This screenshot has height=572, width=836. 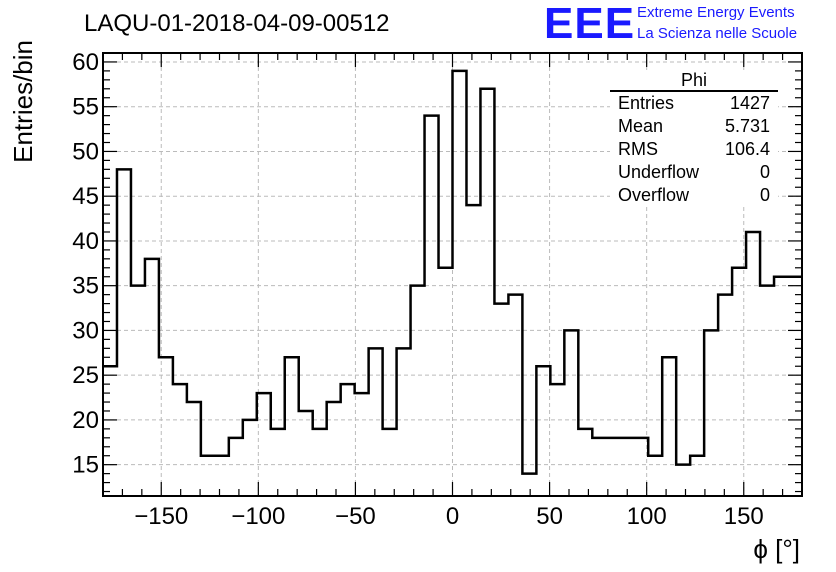 What do you see at coordinates (716, 12) in the screenshot?
I see `logo-line-1: Extreme Energy Events` at bounding box center [716, 12].